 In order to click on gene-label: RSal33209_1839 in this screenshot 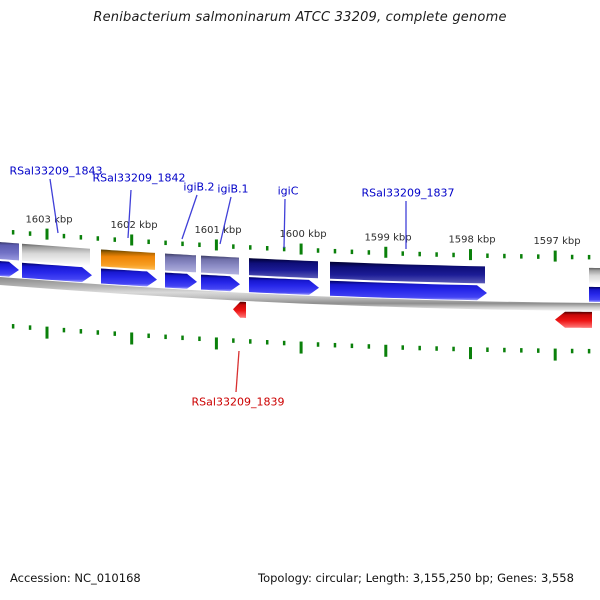, I will do `click(238, 402)`.